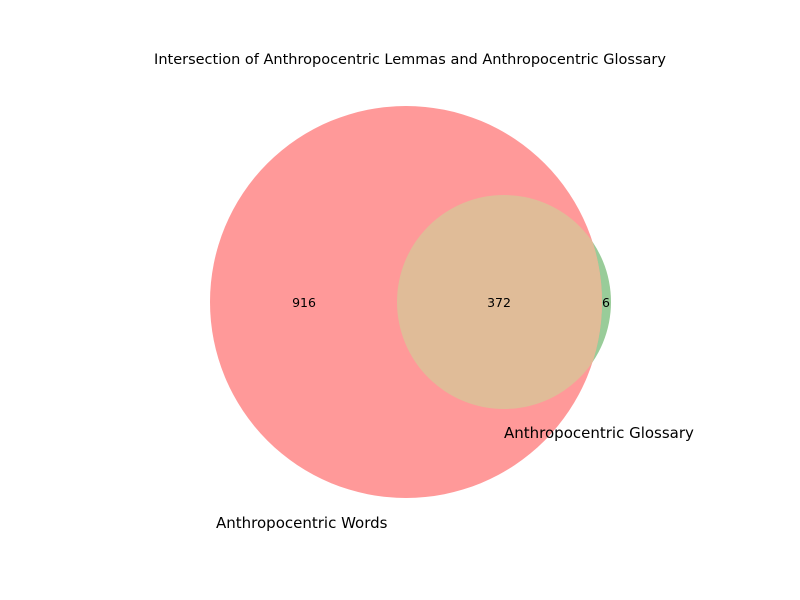 The width and height of the screenshot is (800, 600). Describe the element at coordinates (599, 433) in the screenshot. I see `set-label-glossary: Anthropocentric Glossary` at that location.